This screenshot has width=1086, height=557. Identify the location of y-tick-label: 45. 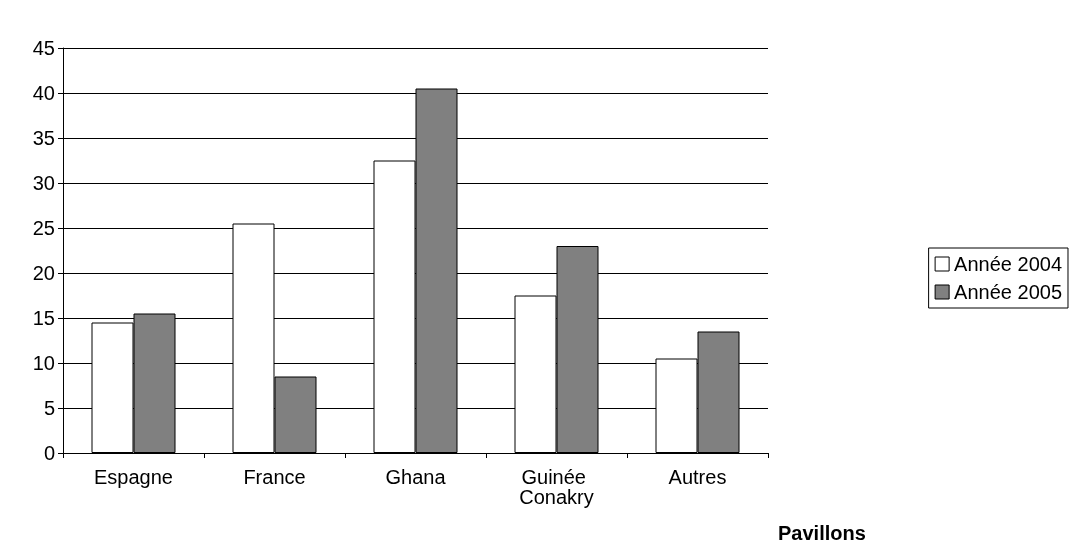
(43, 48).